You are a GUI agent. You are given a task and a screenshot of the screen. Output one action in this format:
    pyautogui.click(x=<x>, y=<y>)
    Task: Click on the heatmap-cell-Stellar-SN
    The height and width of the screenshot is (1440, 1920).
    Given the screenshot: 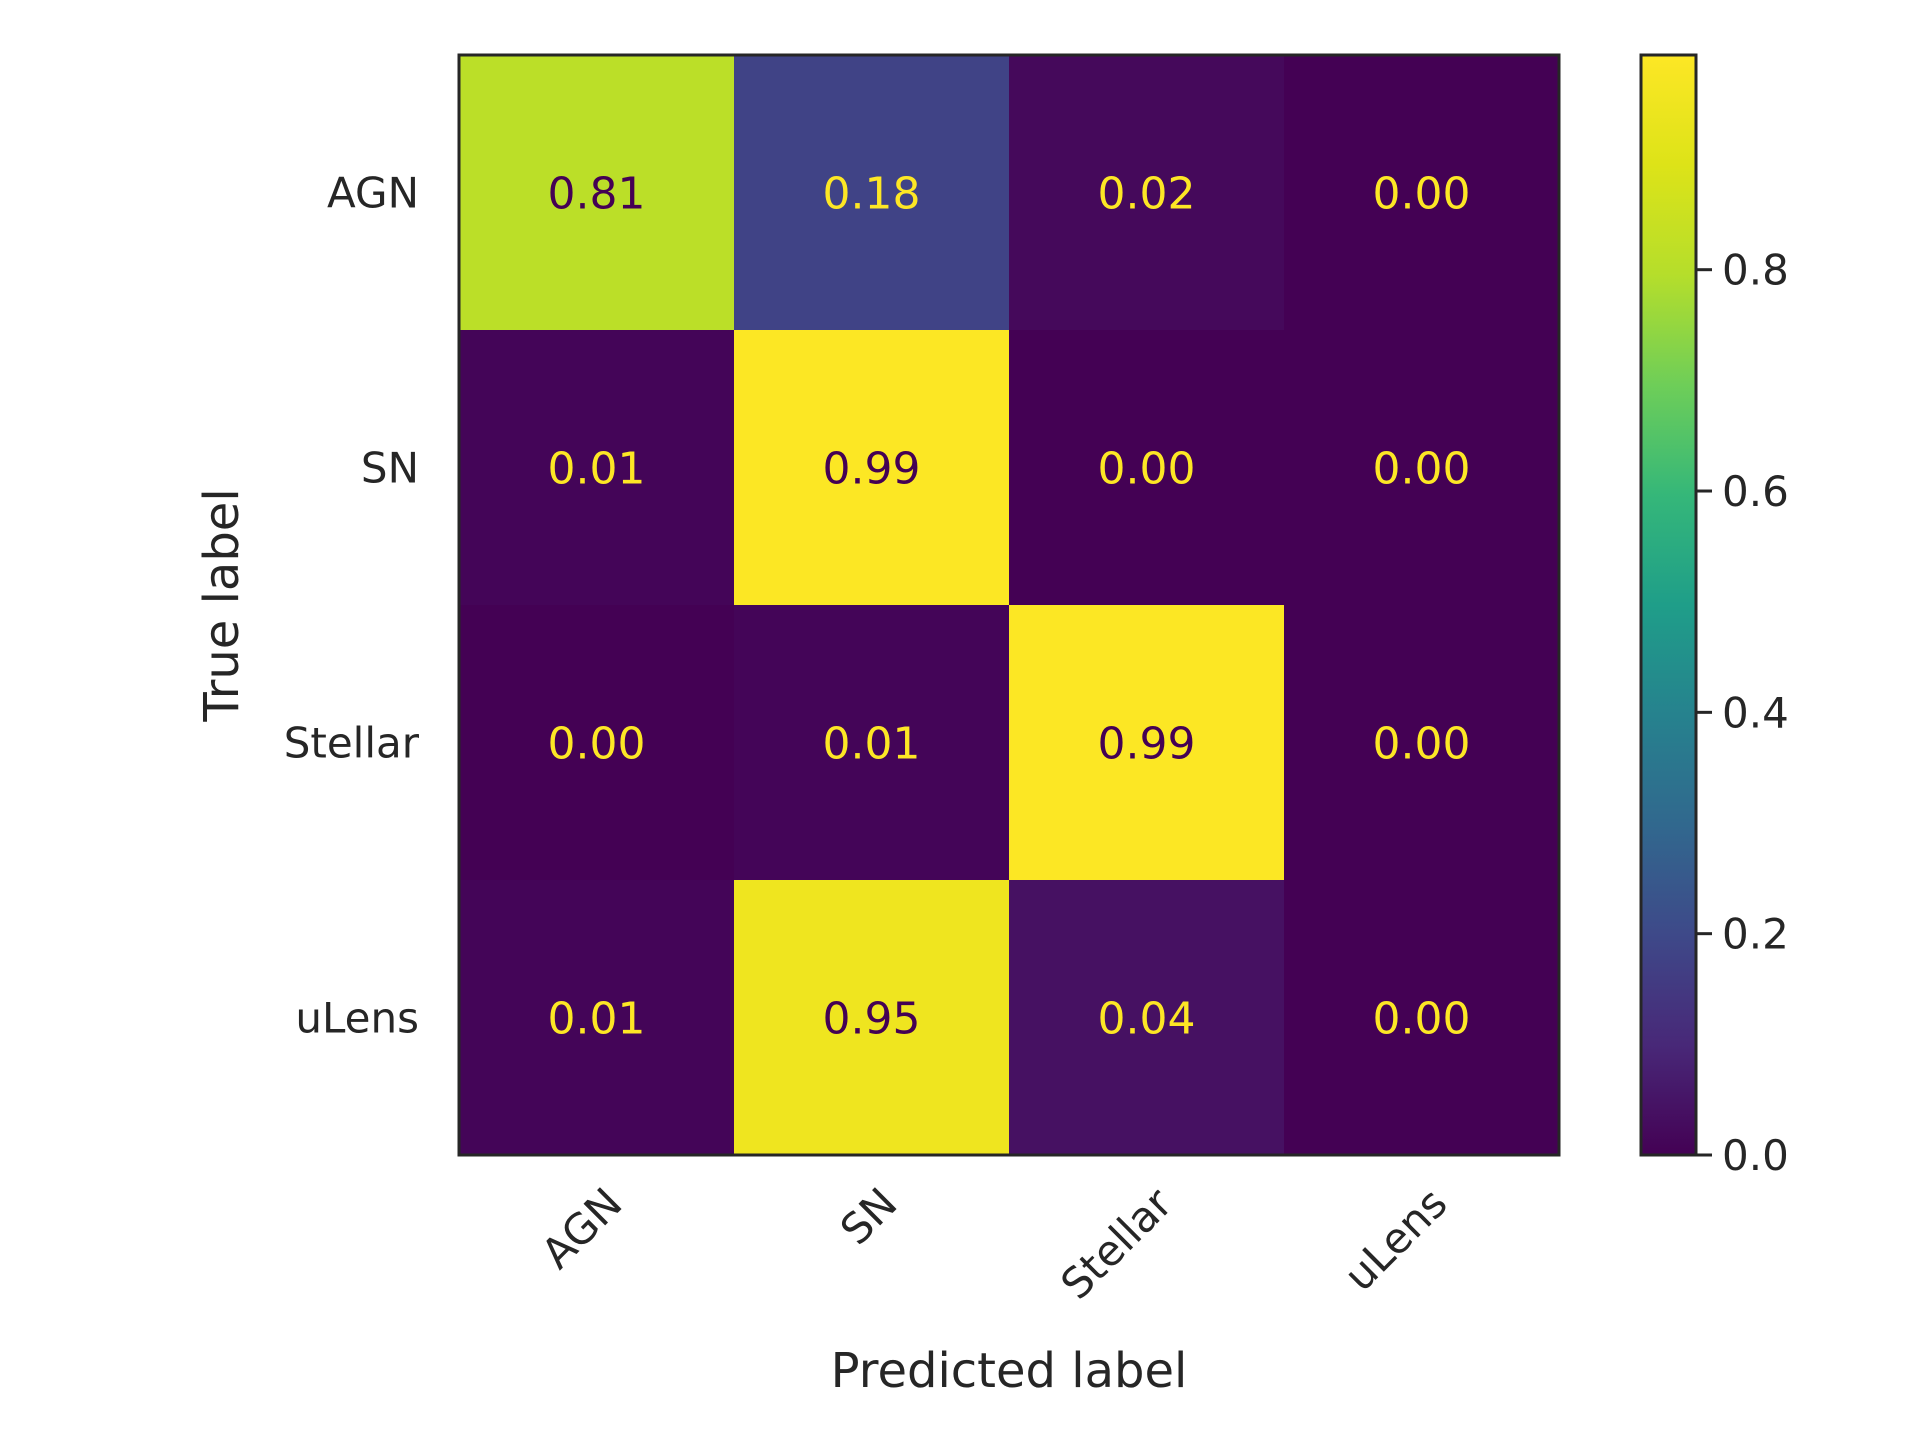 What is the action you would take?
    pyautogui.click(x=872, y=743)
    